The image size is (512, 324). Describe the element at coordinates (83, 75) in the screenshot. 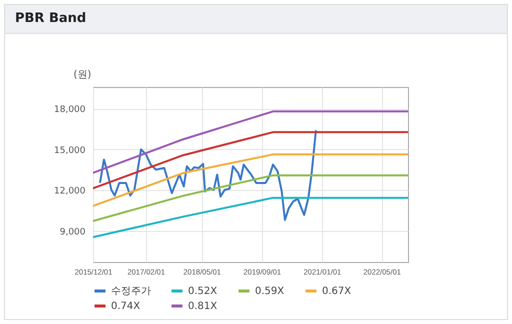

I see `y-axis-title: (원)` at that location.